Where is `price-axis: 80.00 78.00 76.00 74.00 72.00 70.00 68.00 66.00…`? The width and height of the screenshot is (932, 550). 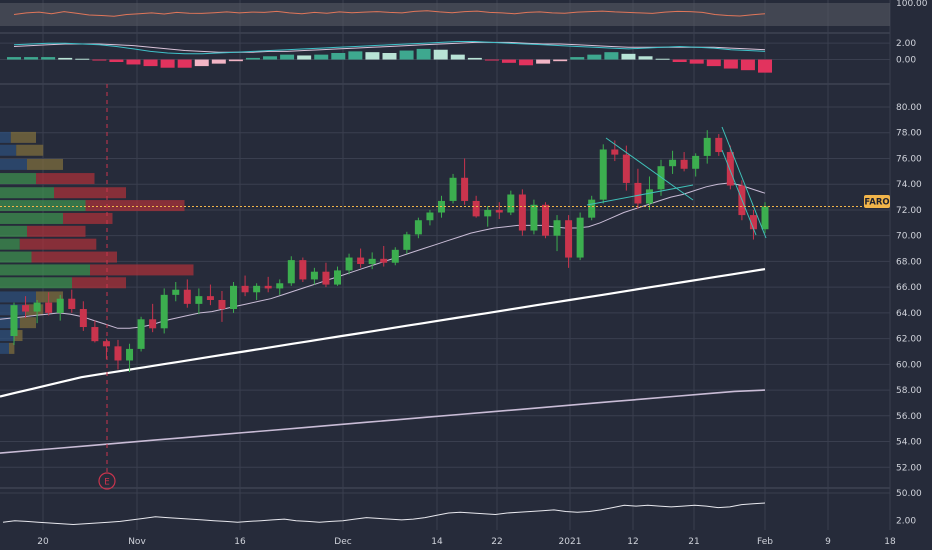 price-axis: 80.00 78.00 76.00 74.00 72.00 70.00 68.00 66.00… is located at coordinates (912, 263).